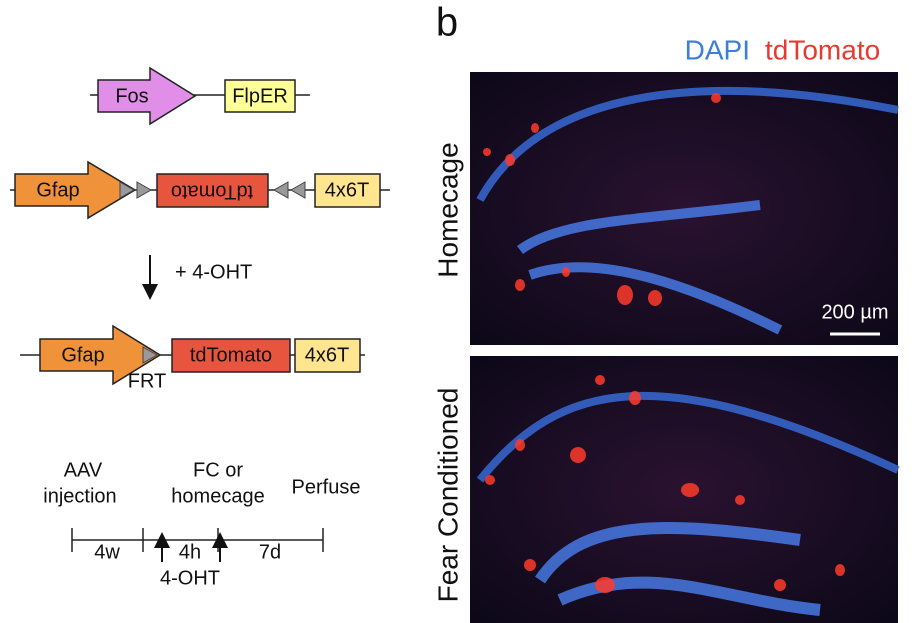  Describe the element at coordinates (717, 49) in the screenshot. I see `legend-dapi: DAPI` at that location.